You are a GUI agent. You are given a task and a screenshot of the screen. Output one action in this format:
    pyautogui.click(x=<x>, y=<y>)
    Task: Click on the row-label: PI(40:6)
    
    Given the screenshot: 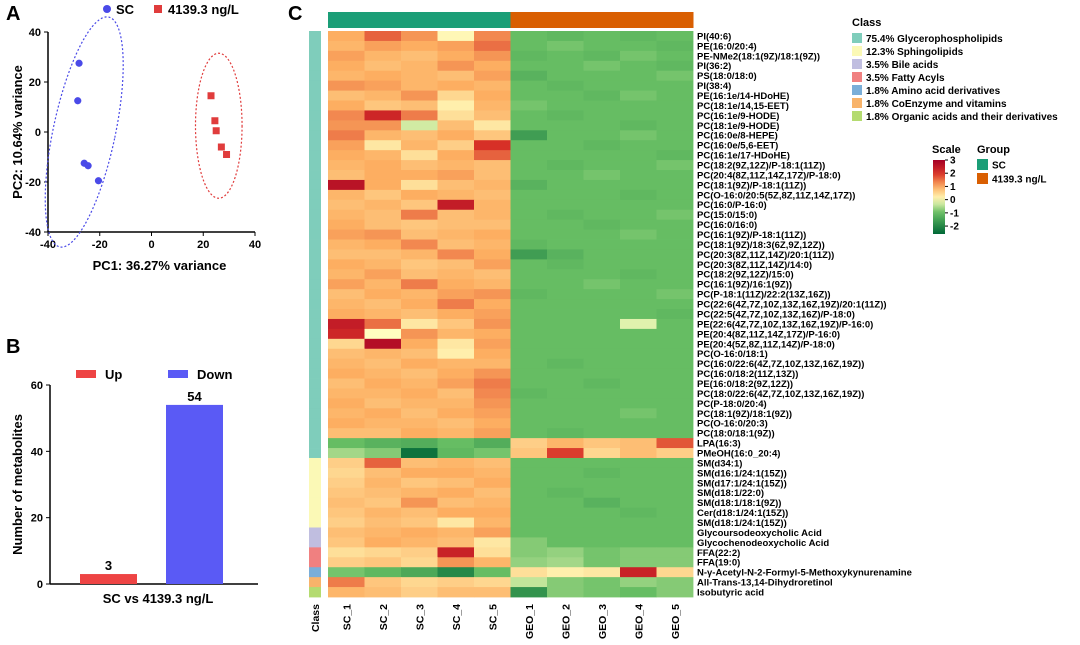 What is the action you would take?
    pyautogui.click(x=714, y=36)
    